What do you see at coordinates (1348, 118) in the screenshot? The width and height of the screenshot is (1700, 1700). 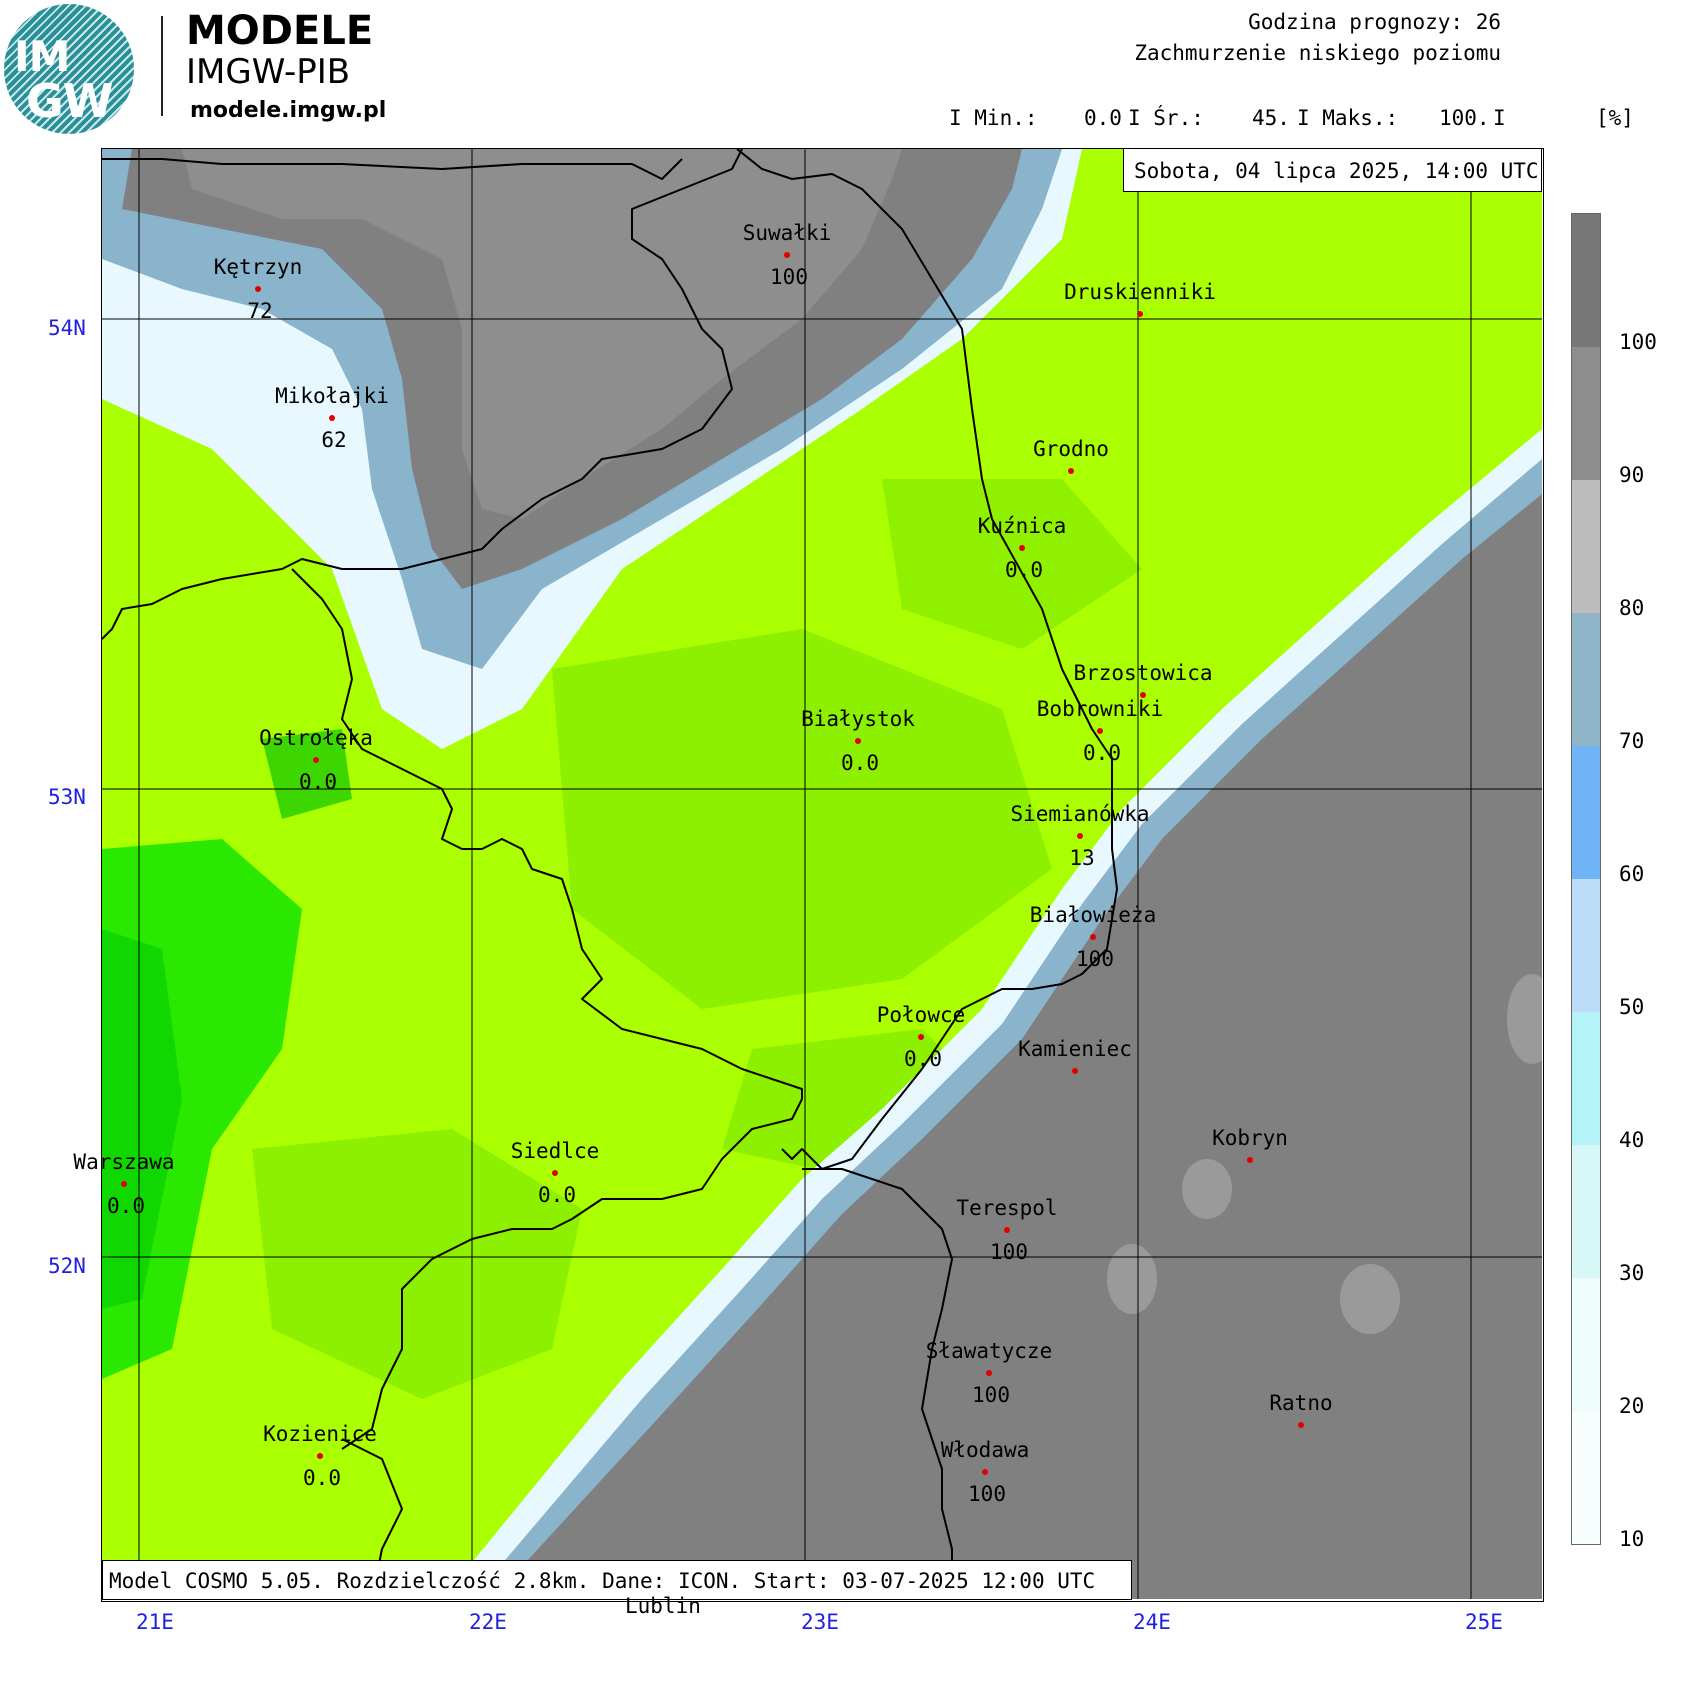 I see `max-label: I Maks.:` at bounding box center [1348, 118].